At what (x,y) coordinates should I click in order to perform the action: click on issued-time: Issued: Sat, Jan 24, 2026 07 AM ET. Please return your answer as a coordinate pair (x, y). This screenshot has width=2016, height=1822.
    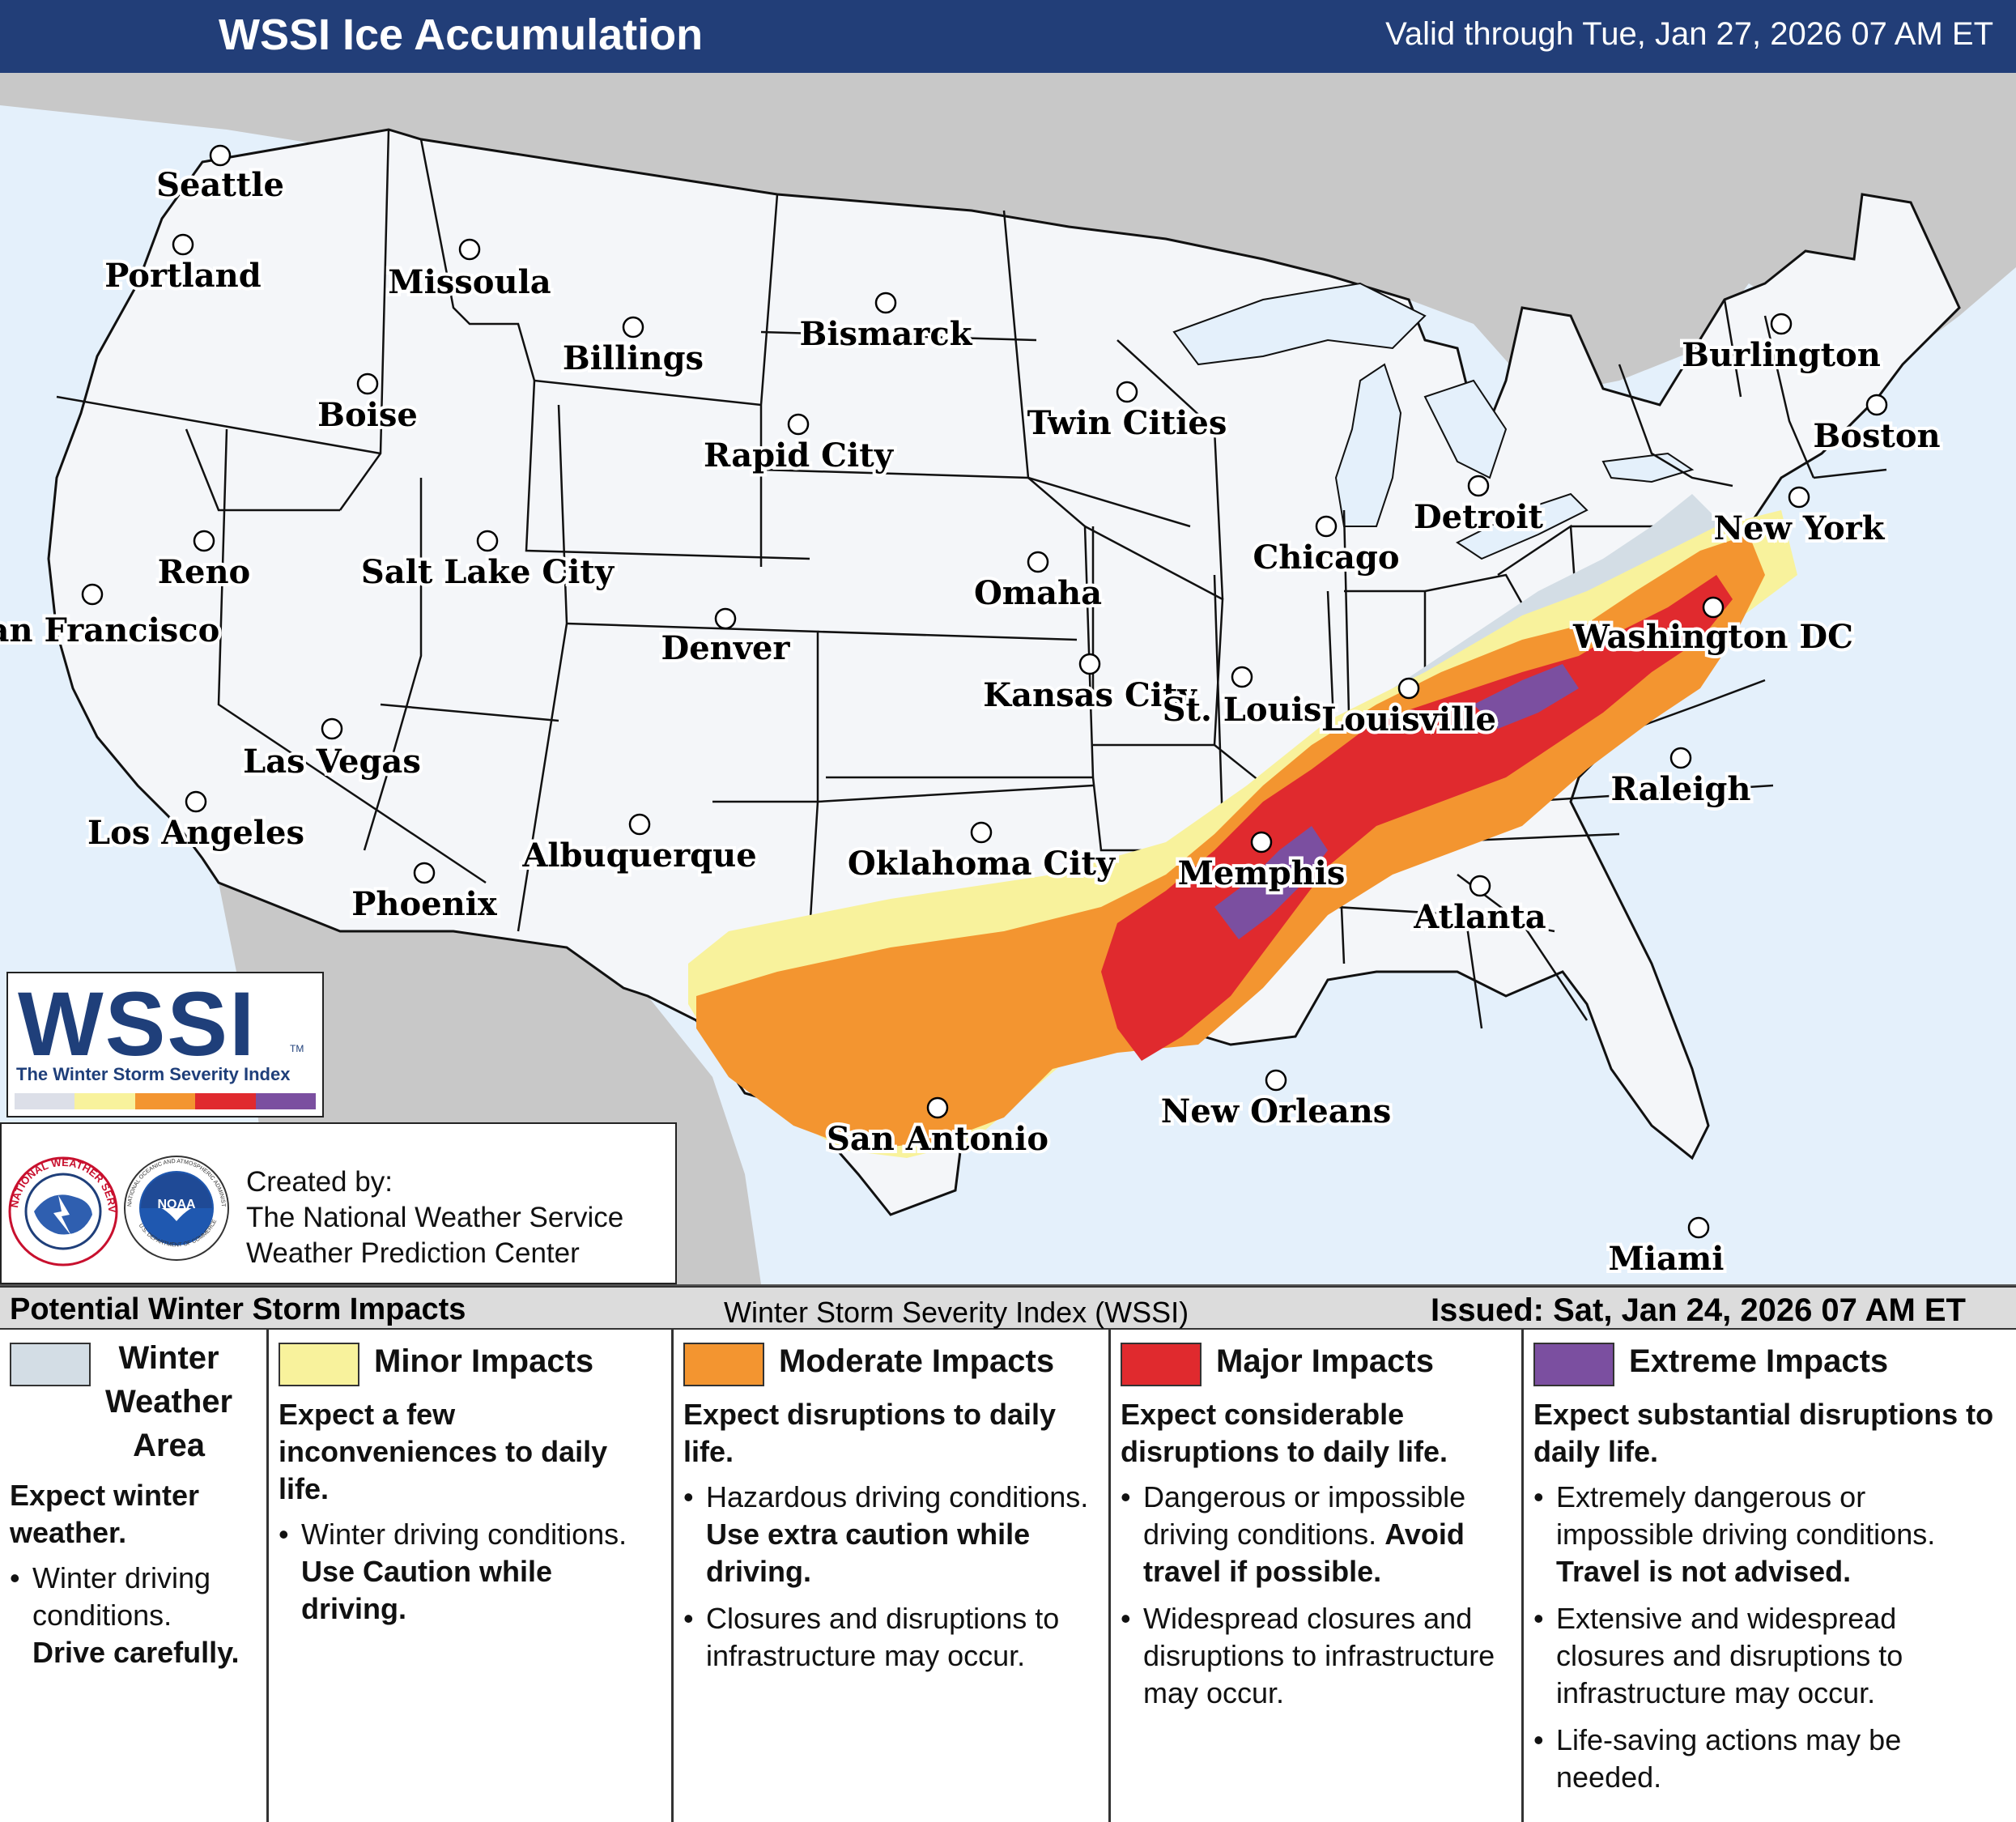
    Looking at the image, I should click on (1698, 1310).